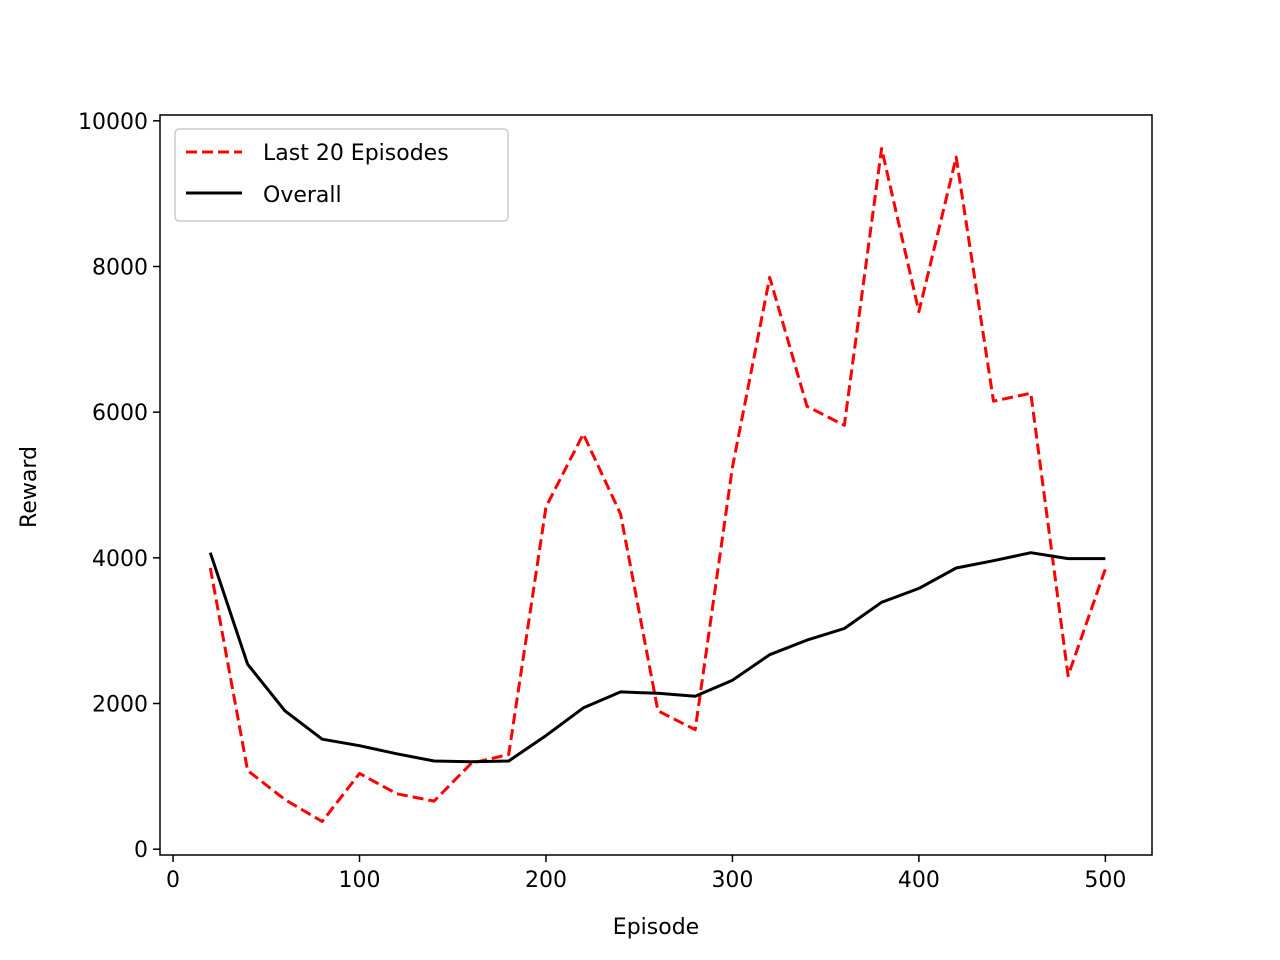 The height and width of the screenshot is (960, 1280). I want to click on x-axis-ticks: 0 100 200 300 400 500, so click(646, 874).